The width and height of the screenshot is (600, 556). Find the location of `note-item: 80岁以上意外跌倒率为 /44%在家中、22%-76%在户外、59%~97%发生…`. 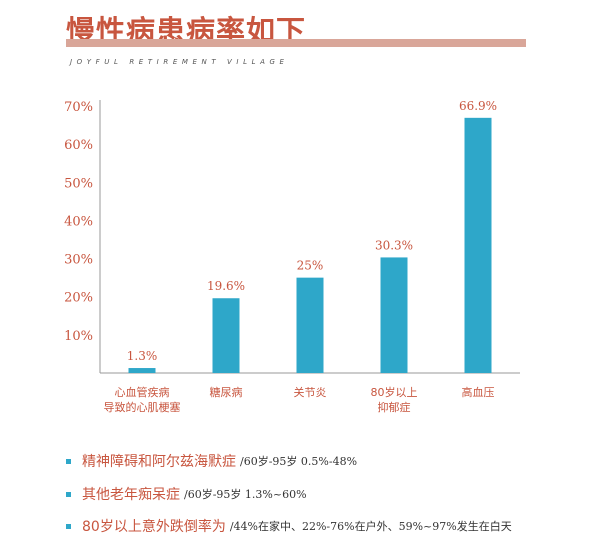

note-item: 80岁以上意外跌倒率为 /44%在家中、22%-76%在户外、59%~97%发生… is located at coordinates (289, 526).